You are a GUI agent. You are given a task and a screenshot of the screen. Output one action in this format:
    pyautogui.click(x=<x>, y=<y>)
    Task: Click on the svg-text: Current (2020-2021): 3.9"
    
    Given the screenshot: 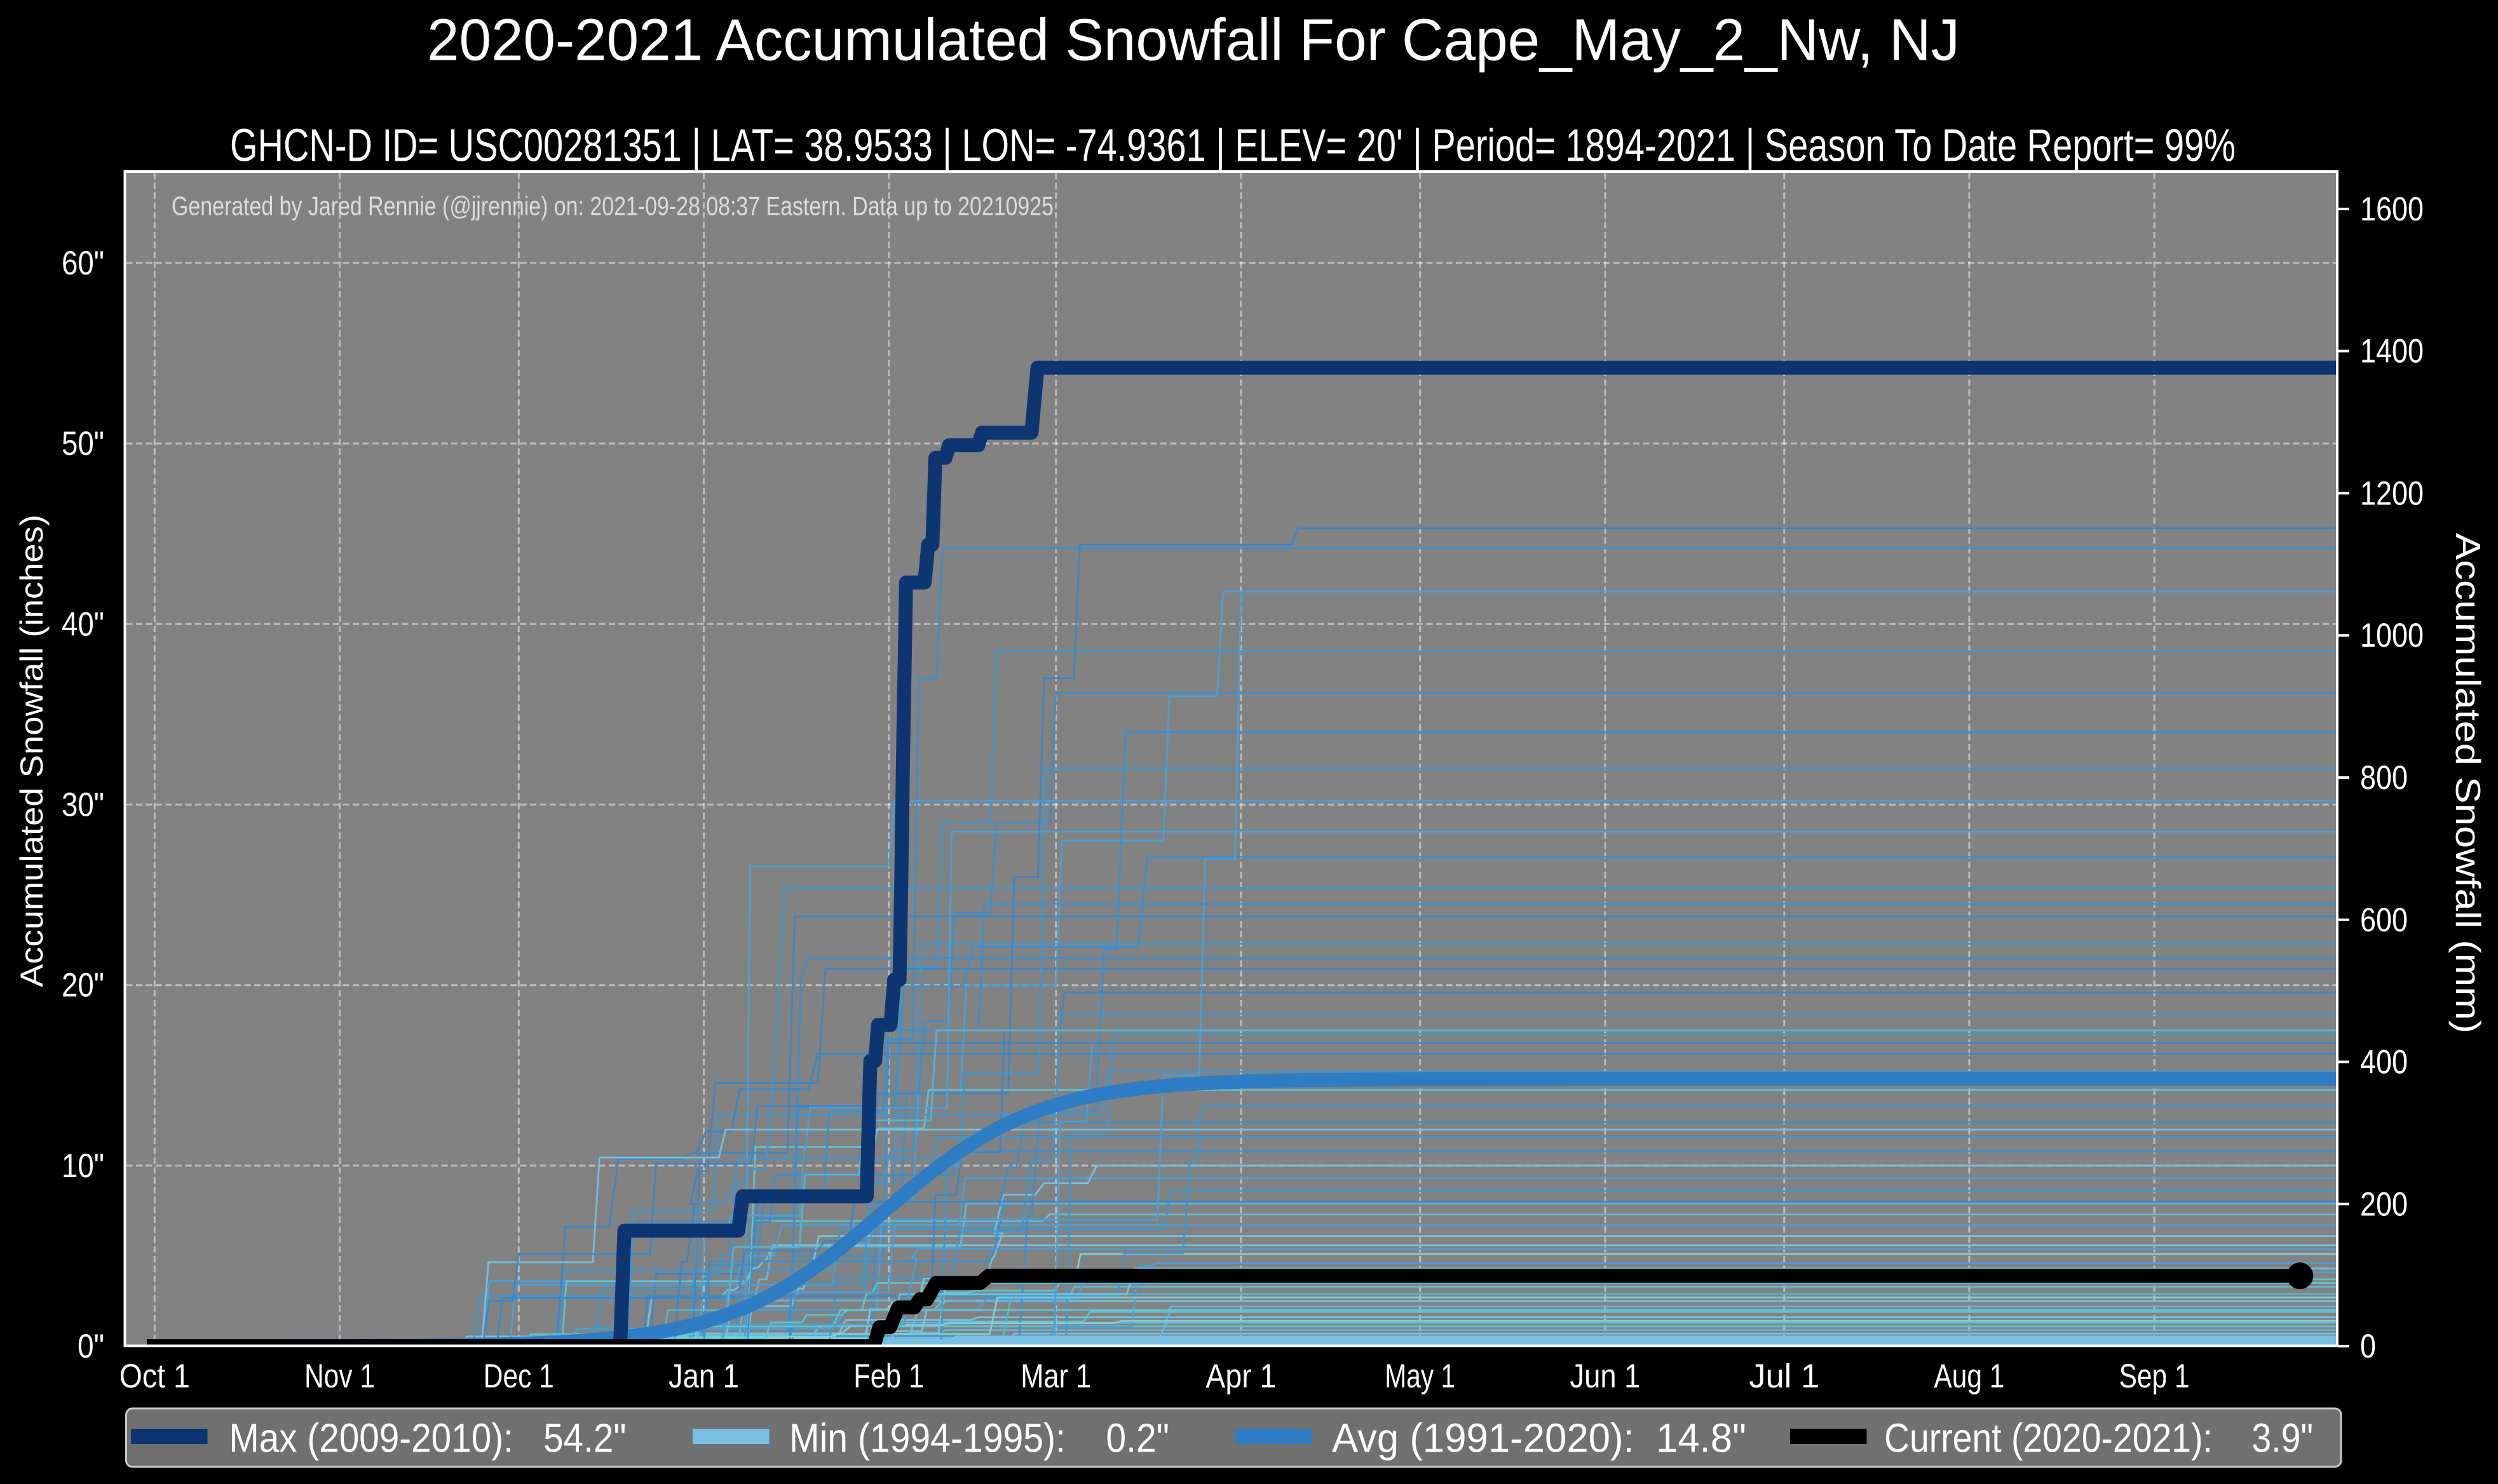 What is the action you would take?
    pyautogui.click(x=2098, y=1438)
    